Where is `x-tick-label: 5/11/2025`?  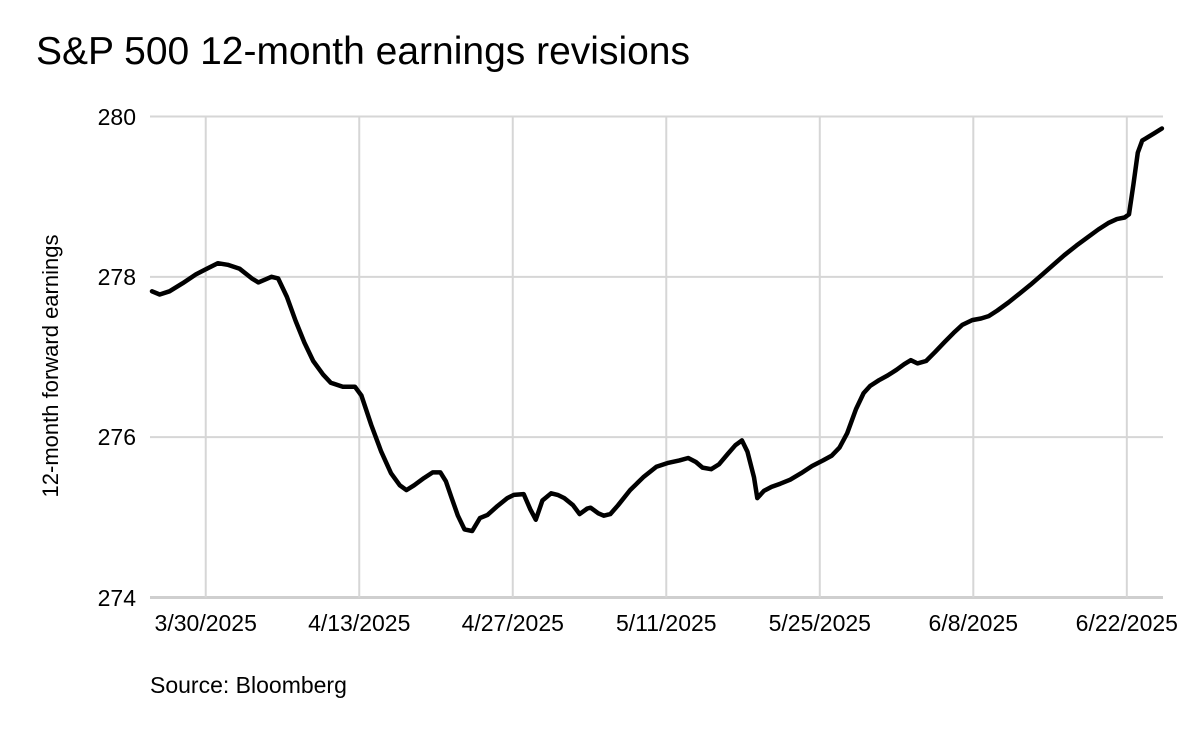
x-tick-label: 5/11/2025 is located at coordinates (666, 623).